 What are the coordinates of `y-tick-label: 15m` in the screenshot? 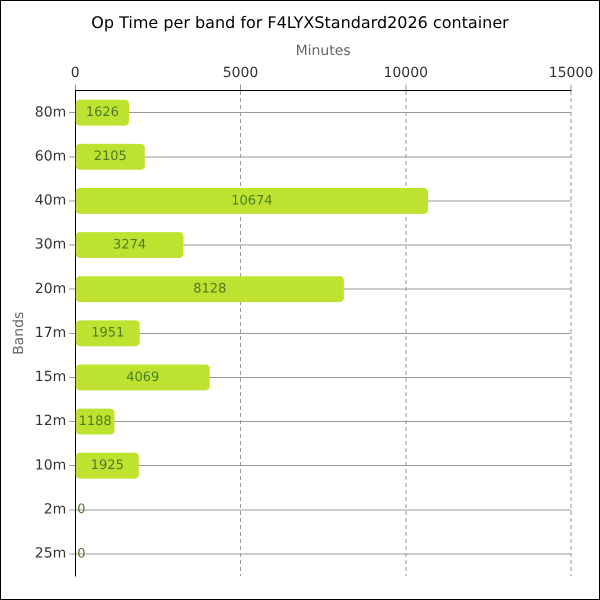 It's located at (50, 377).